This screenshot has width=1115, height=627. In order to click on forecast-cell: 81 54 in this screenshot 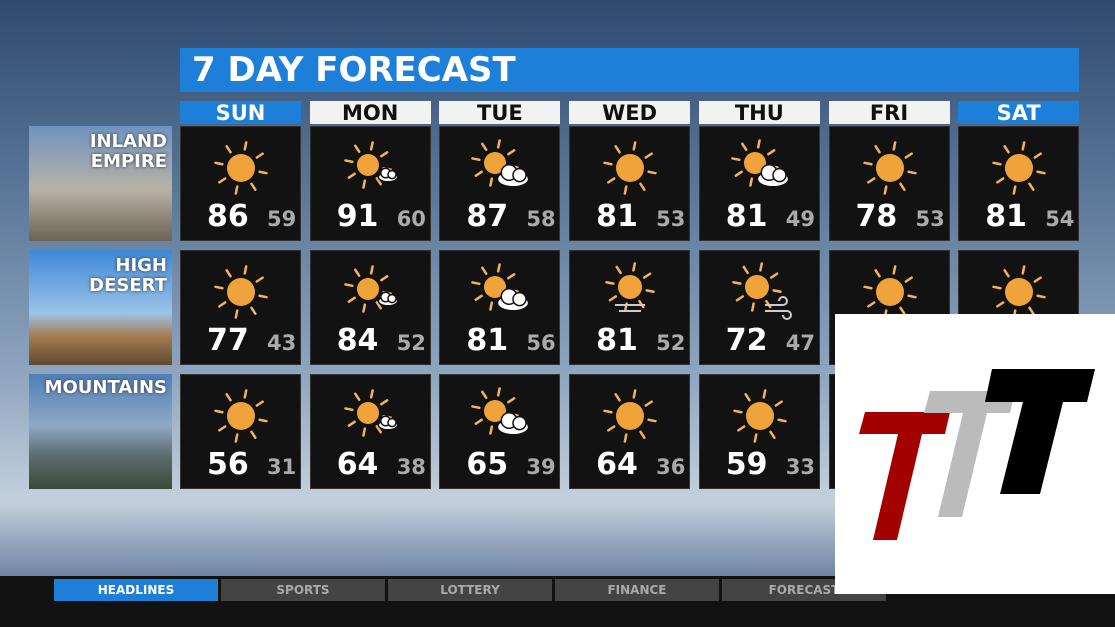, I will do `click(1019, 183)`.